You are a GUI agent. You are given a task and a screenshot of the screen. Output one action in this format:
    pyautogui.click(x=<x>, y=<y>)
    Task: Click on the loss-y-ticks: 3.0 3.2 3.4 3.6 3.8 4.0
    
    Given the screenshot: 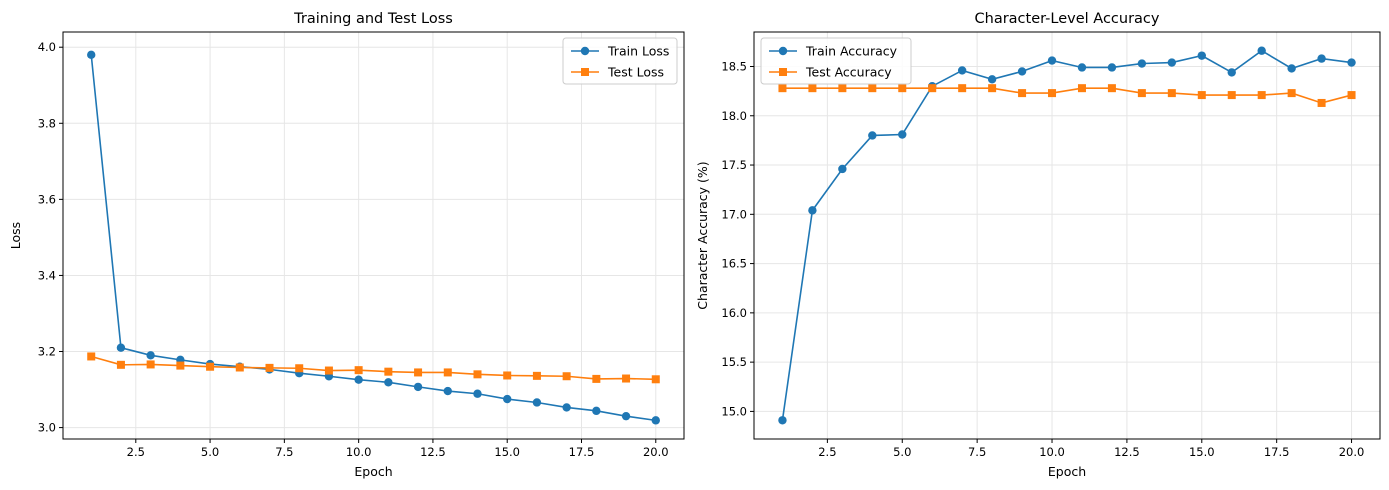 What is the action you would take?
    pyautogui.click(x=50, y=237)
    